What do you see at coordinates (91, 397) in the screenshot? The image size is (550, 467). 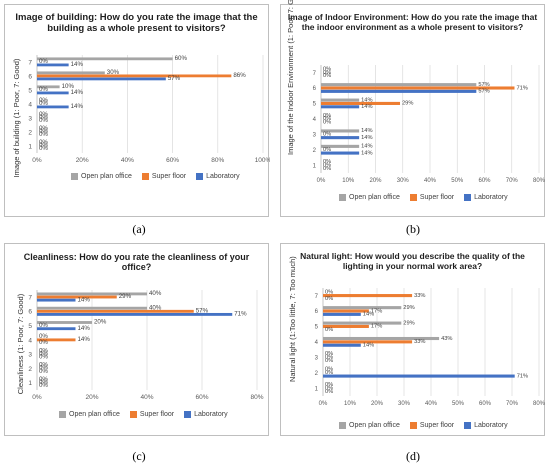 I see `x-tick-label: 20%` at bounding box center [91, 397].